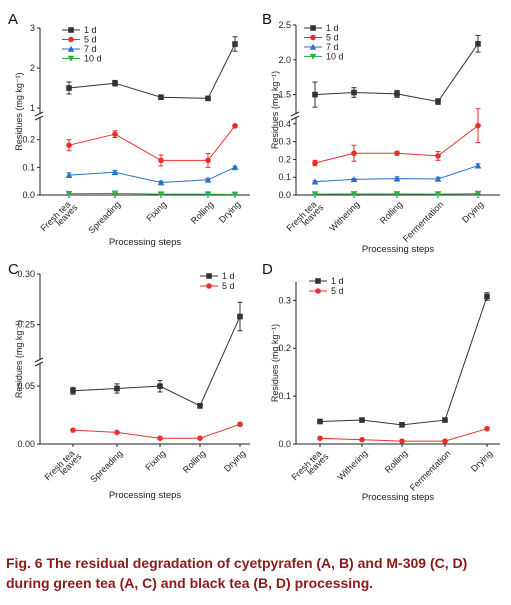 This screenshot has height=605, width=511. Describe the element at coordinates (284, 124) in the screenshot. I see `y-tick-label: 0.4` at that location.